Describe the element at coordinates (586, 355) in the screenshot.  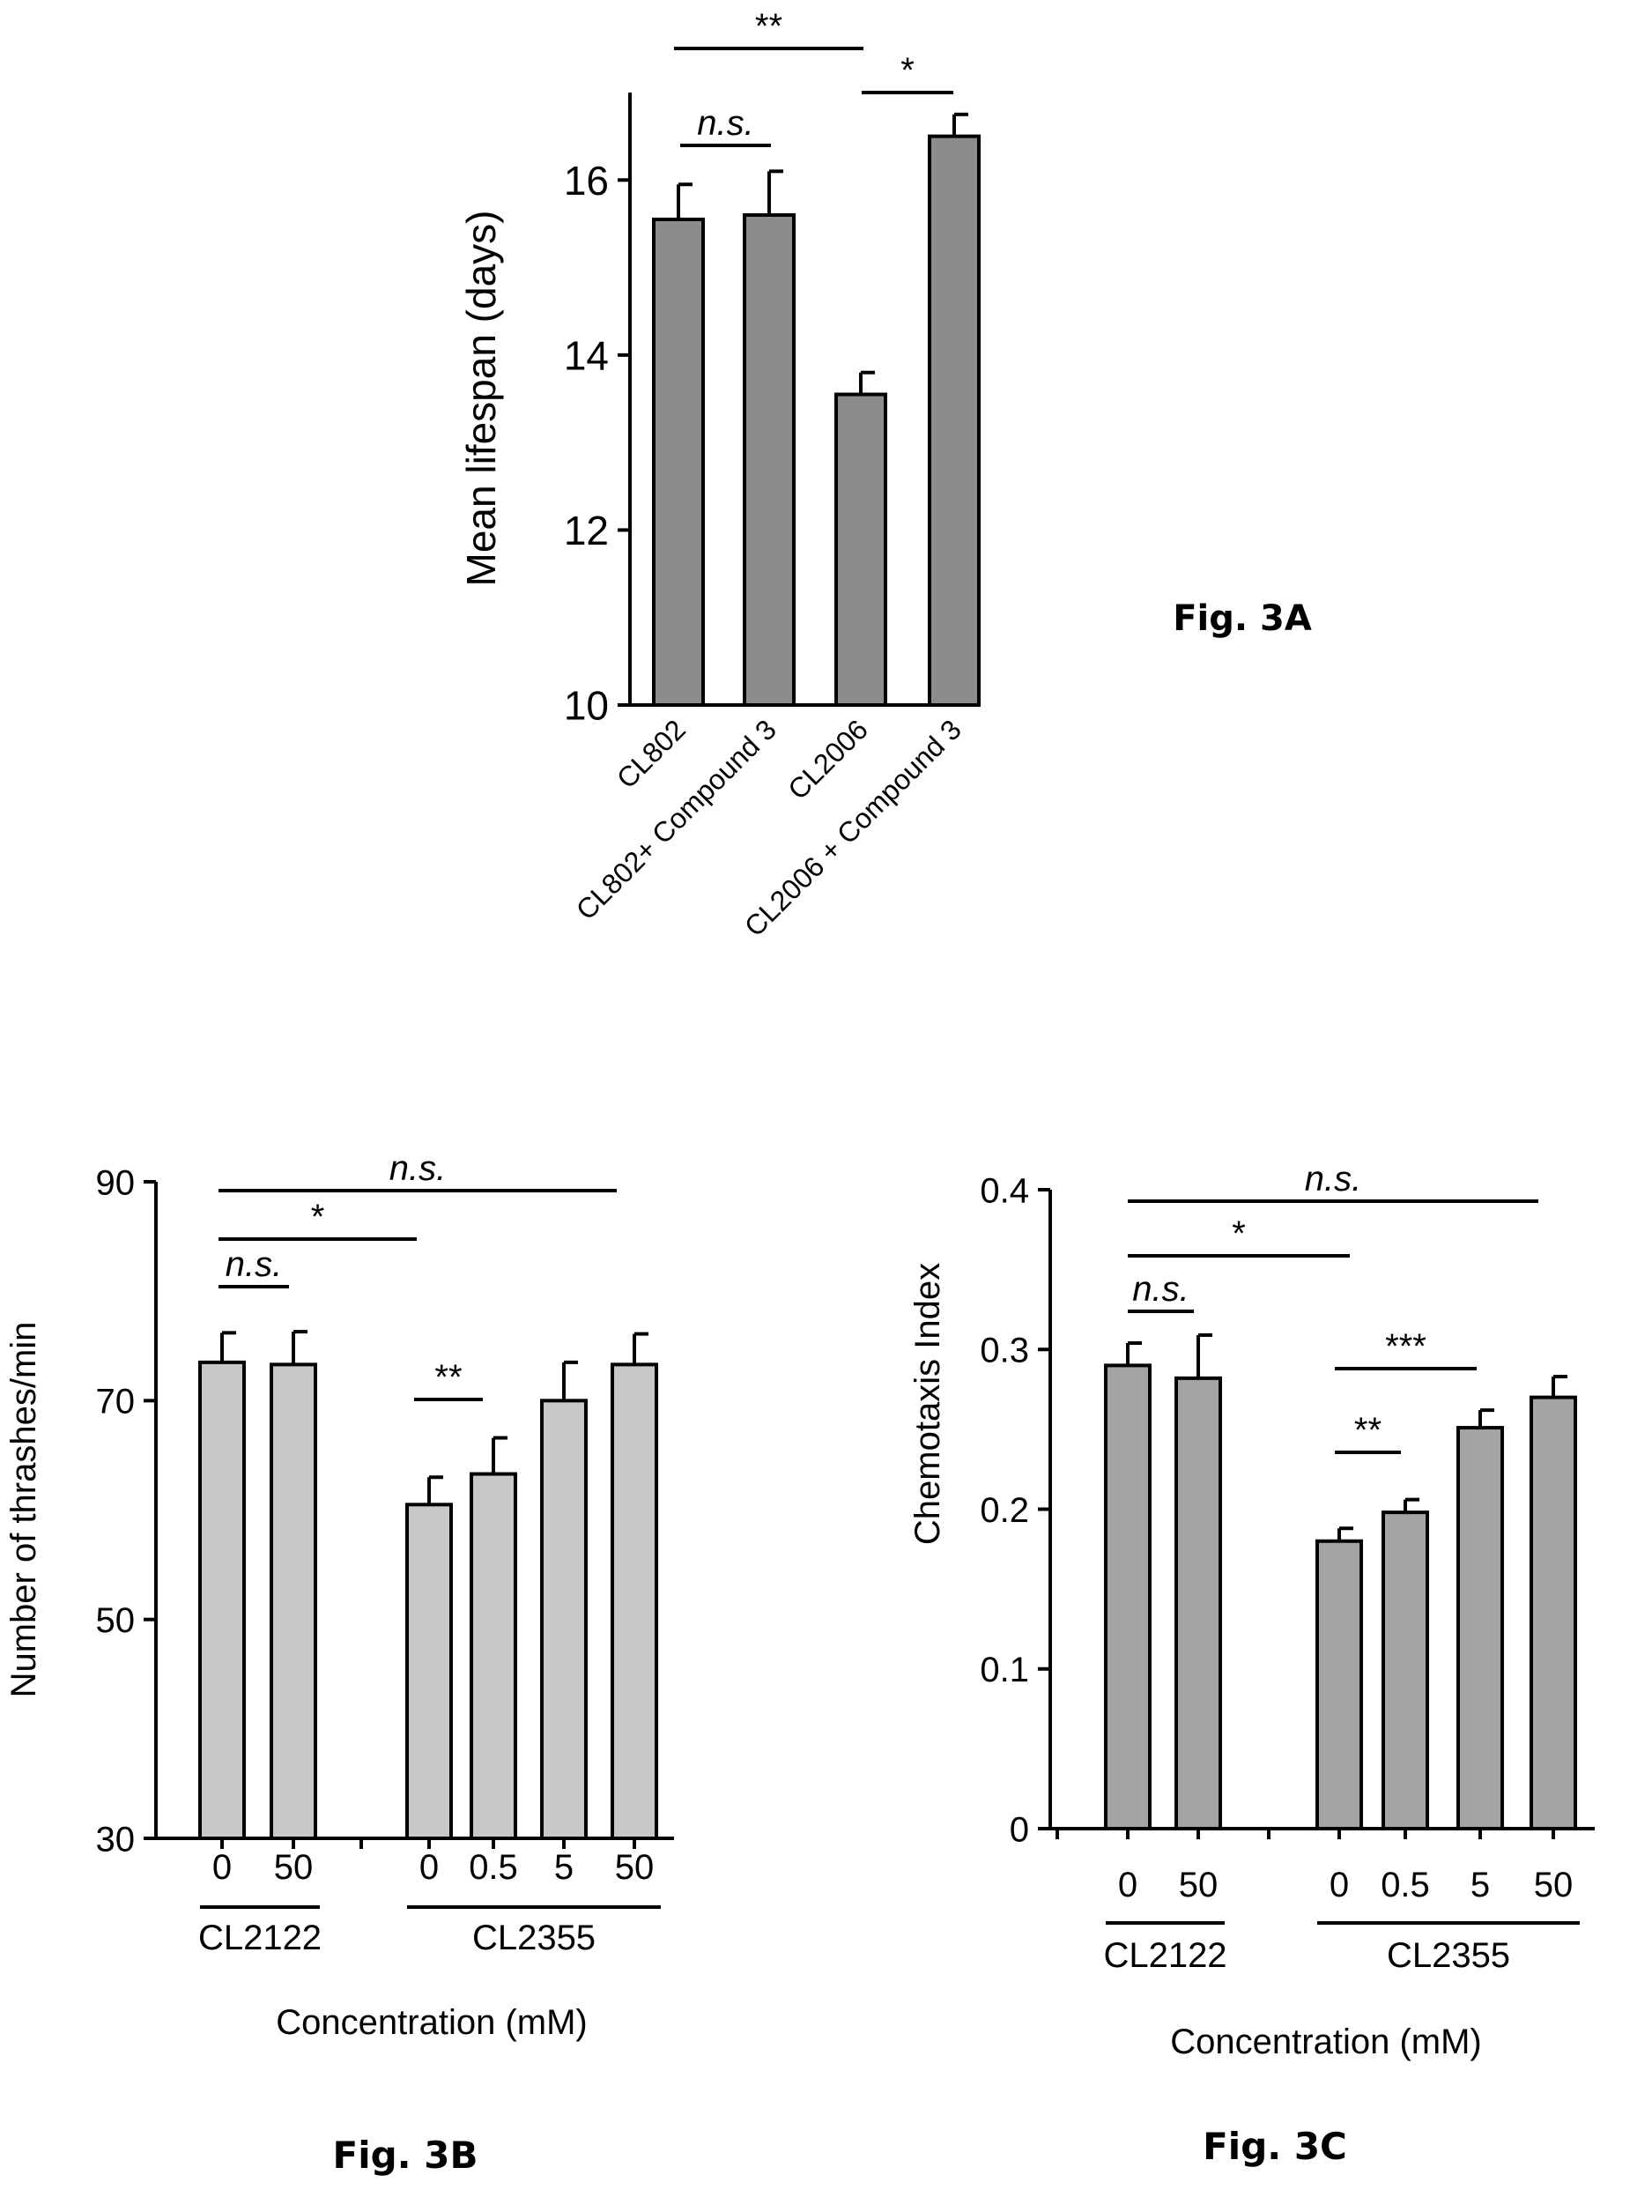
I see `y-tick-label: 14` at that location.